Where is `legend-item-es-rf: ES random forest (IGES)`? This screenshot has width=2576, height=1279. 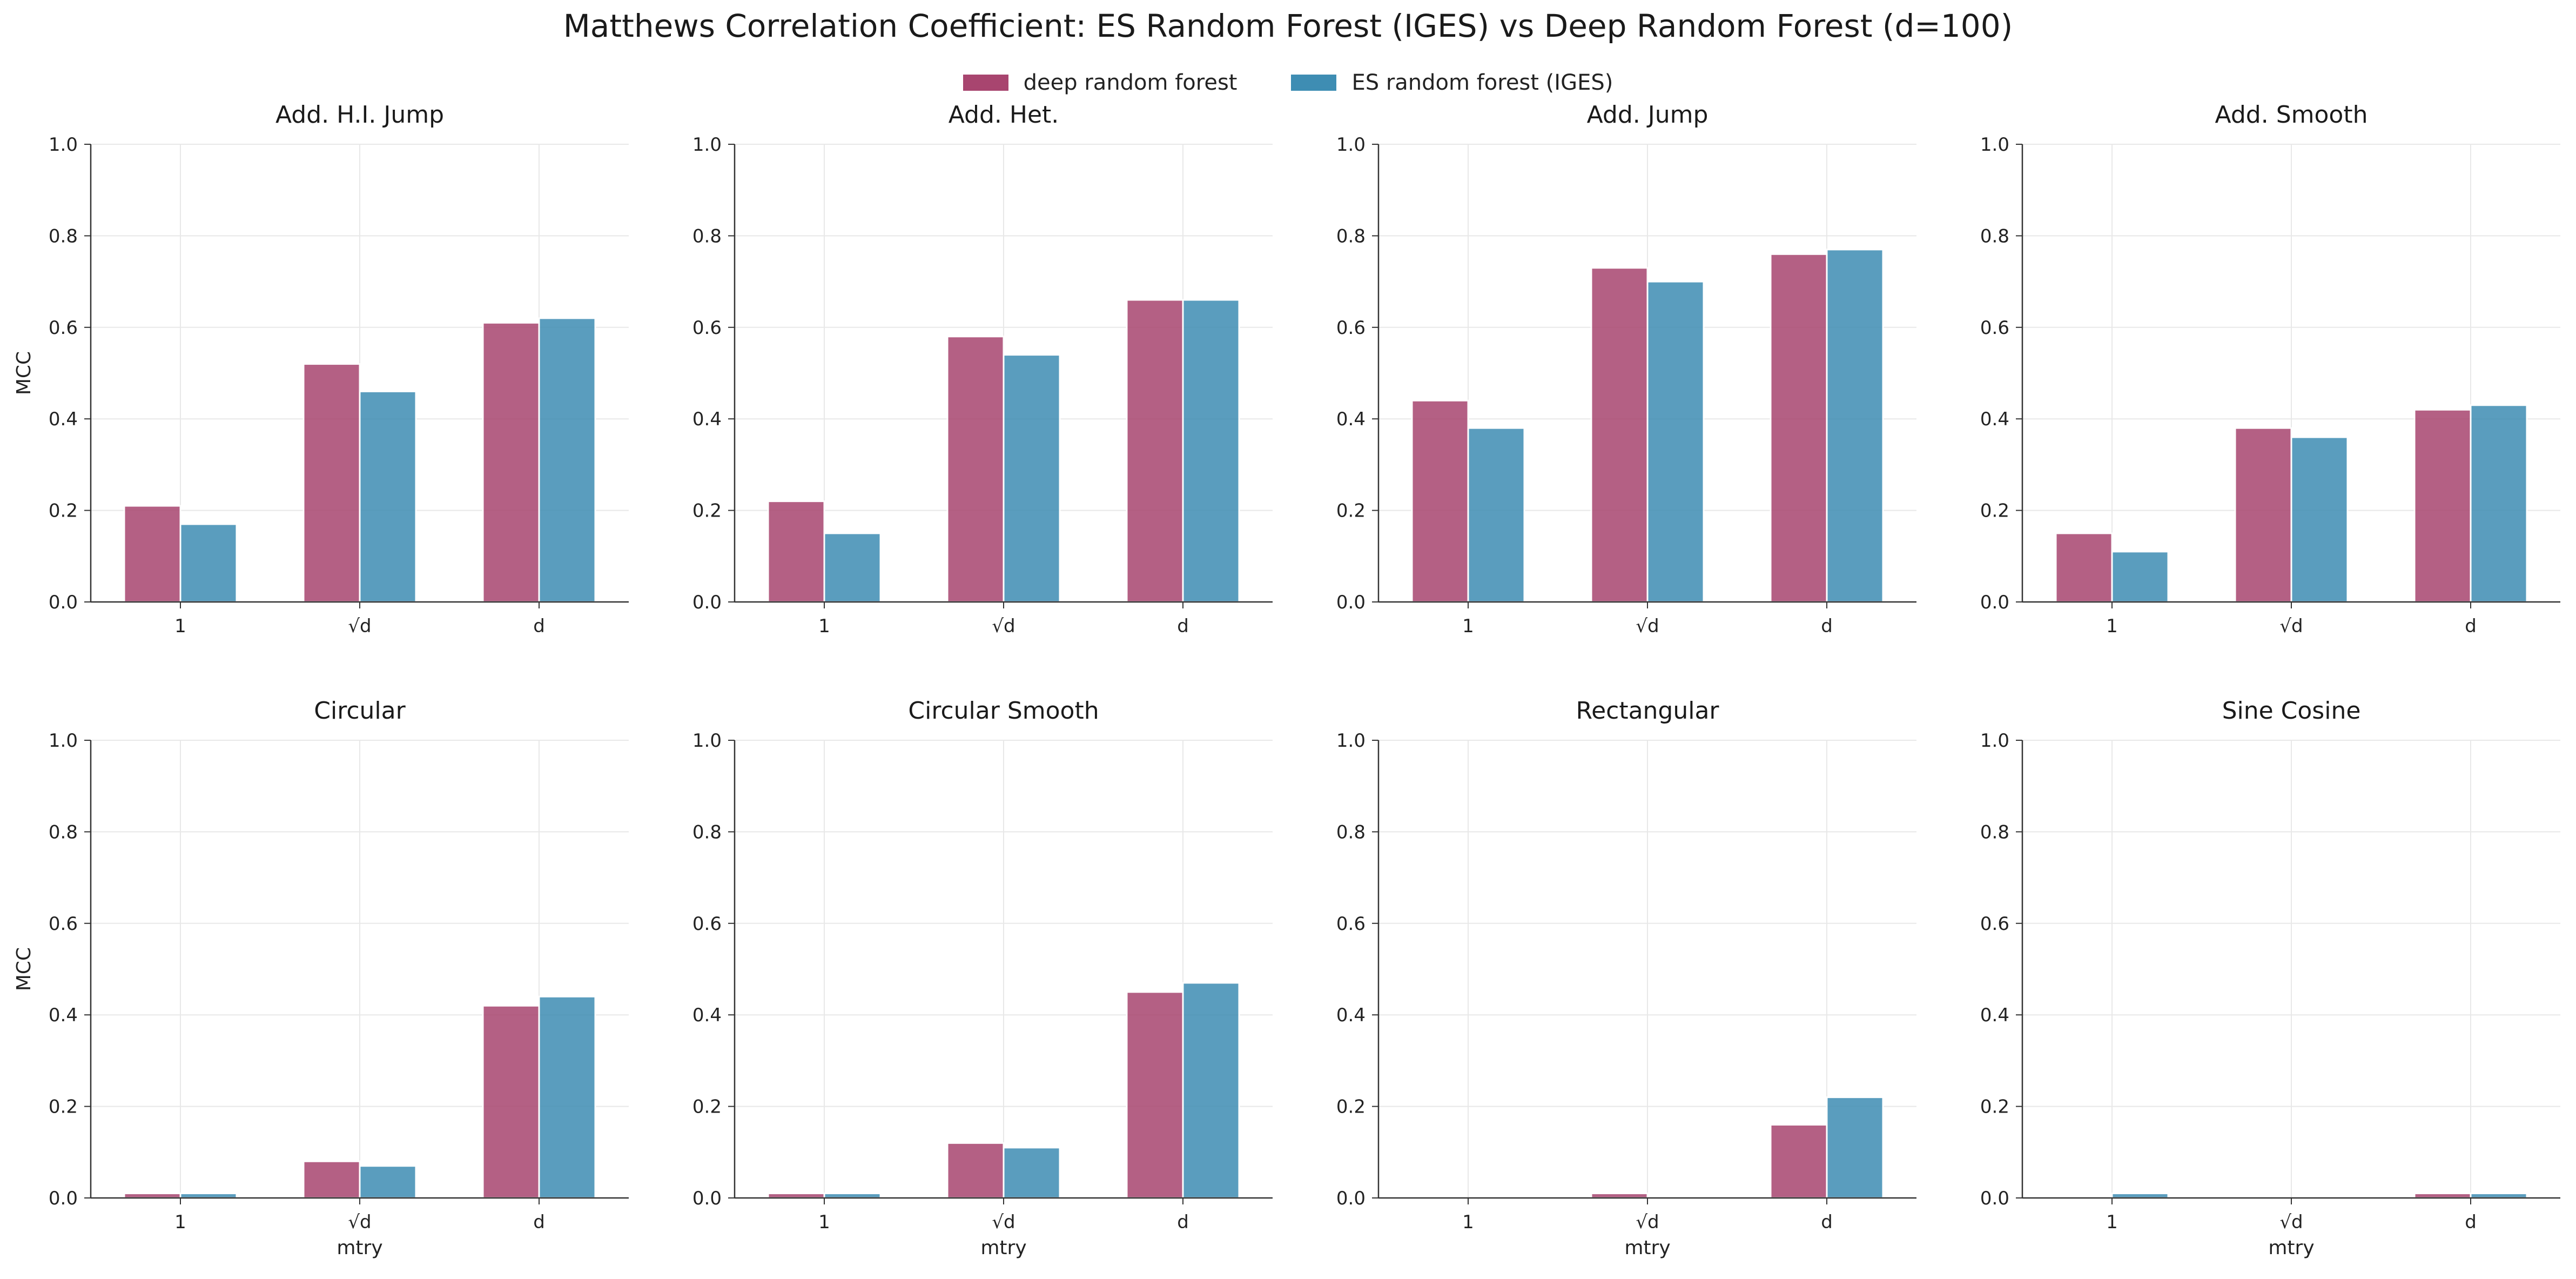
legend-item-es-rf: ES random forest (IGES) is located at coordinates (1452, 82).